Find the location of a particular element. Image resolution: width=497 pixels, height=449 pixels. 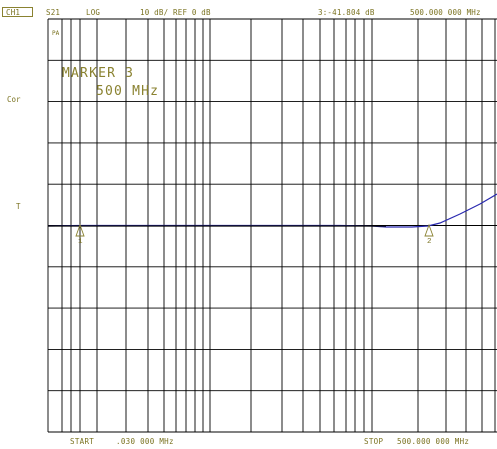

format-label: LOG is located at coordinates (93, 12).